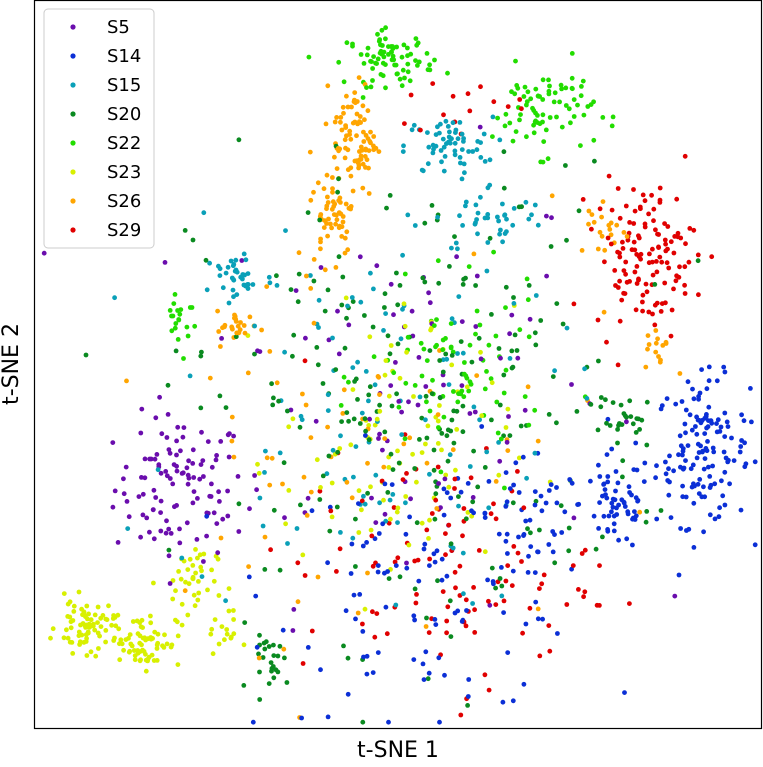 Image resolution: width=763 pixels, height=767 pixels. What do you see at coordinates (124, 230) in the screenshot?
I see `legend-label-s29: S29` at bounding box center [124, 230].